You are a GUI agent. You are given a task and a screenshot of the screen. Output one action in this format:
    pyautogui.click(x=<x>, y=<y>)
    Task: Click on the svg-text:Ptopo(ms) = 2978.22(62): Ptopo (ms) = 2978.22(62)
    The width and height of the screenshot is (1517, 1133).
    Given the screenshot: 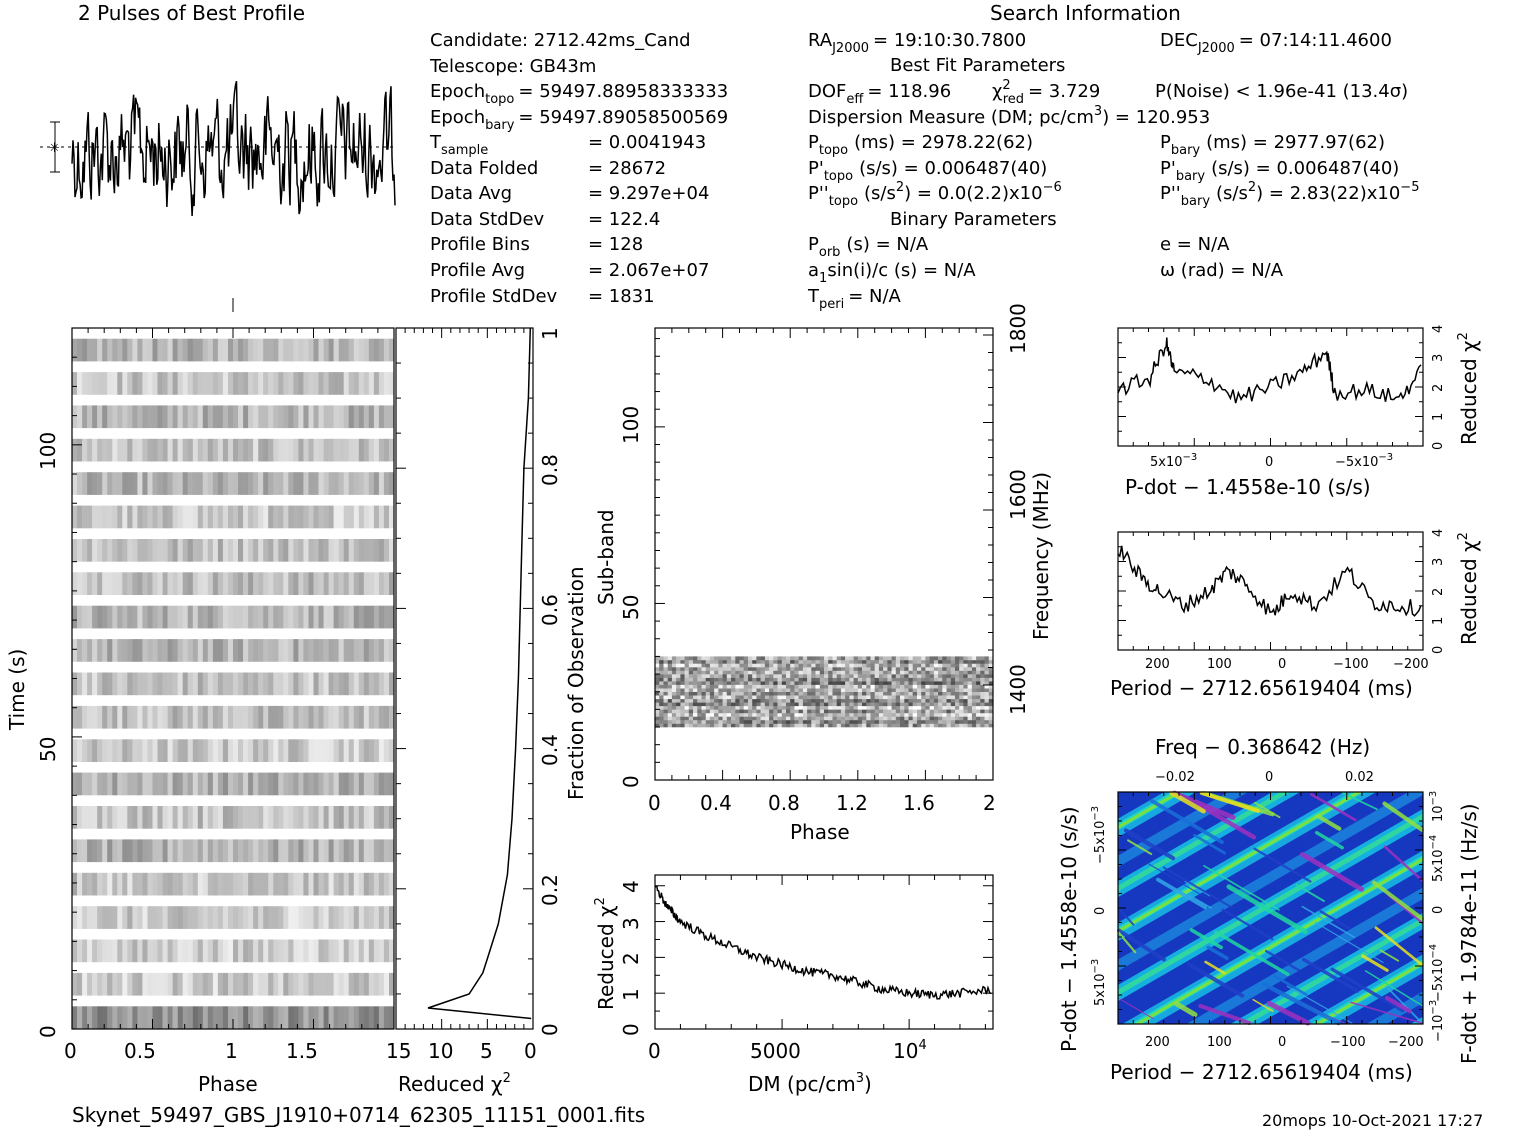 What is the action you would take?
    pyautogui.click(x=920, y=145)
    